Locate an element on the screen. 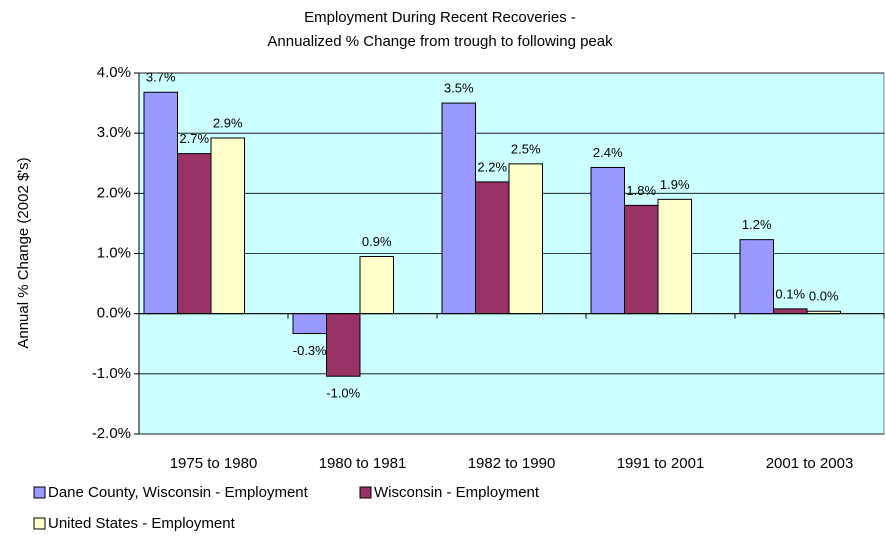 This screenshot has width=885, height=540. data-label: 2.9% is located at coordinates (228, 122).